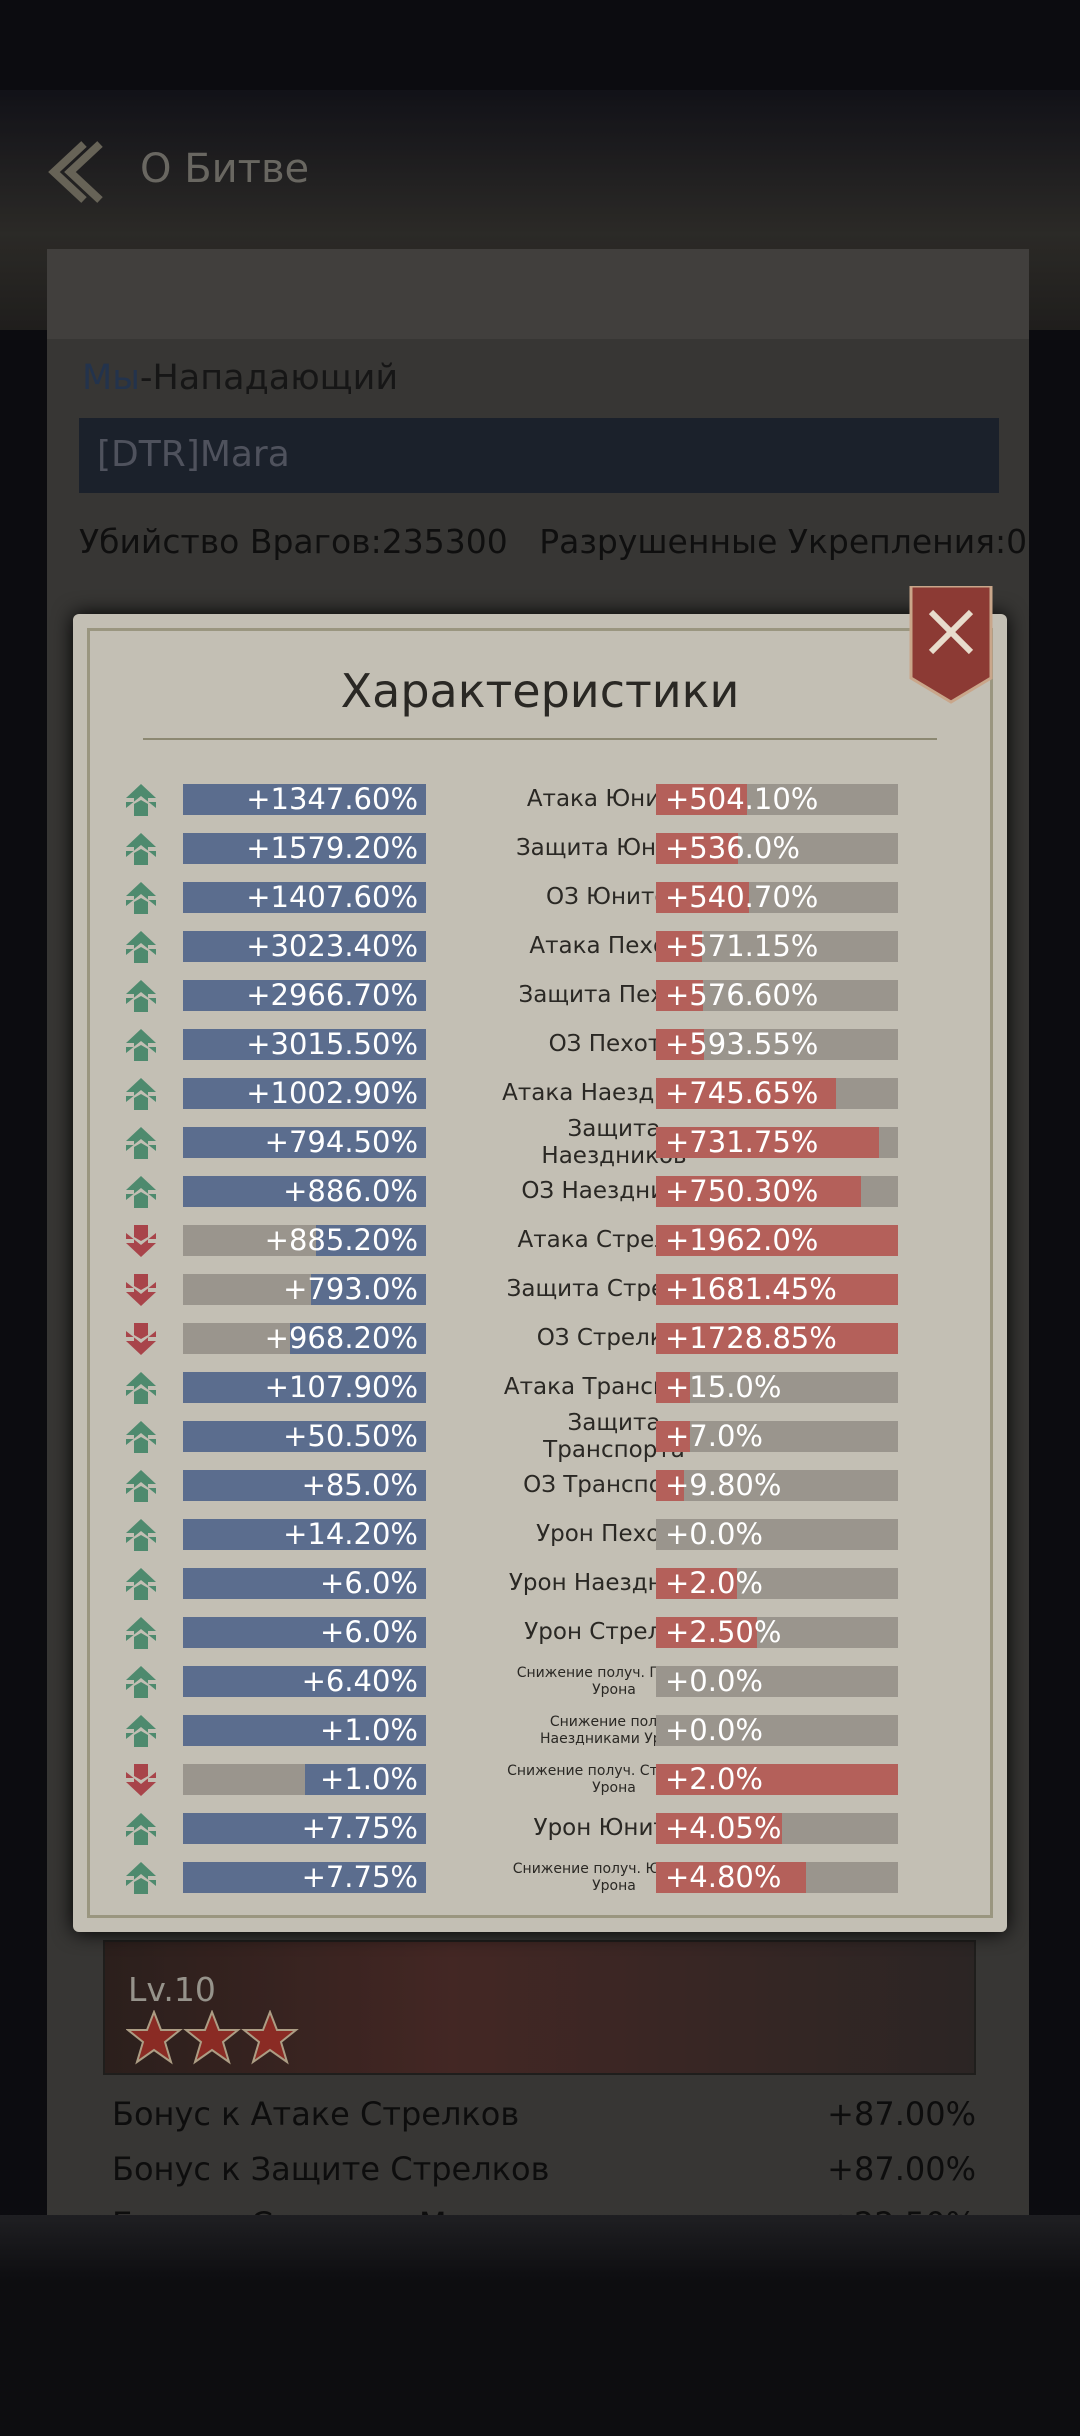  What do you see at coordinates (540, 1583) in the screenshot?
I see `stat-row: +6.0% Урон Наездников +2.0%` at bounding box center [540, 1583].